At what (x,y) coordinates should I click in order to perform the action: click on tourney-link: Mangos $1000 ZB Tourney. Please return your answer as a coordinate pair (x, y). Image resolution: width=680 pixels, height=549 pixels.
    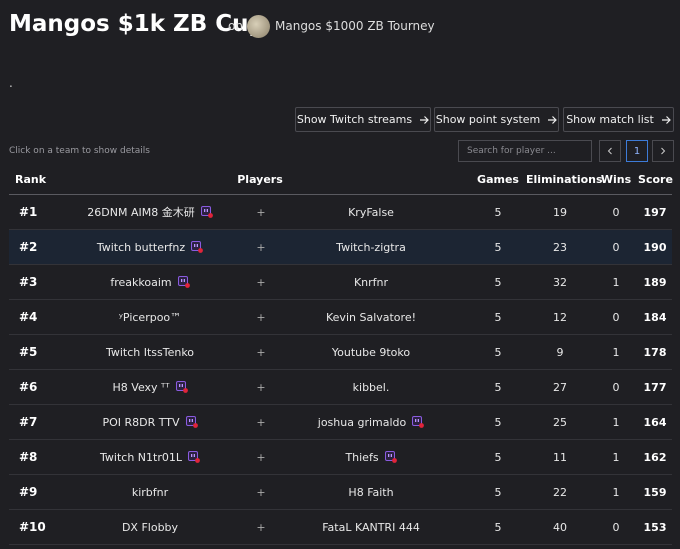
    Looking at the image, I should click on (355, 26).